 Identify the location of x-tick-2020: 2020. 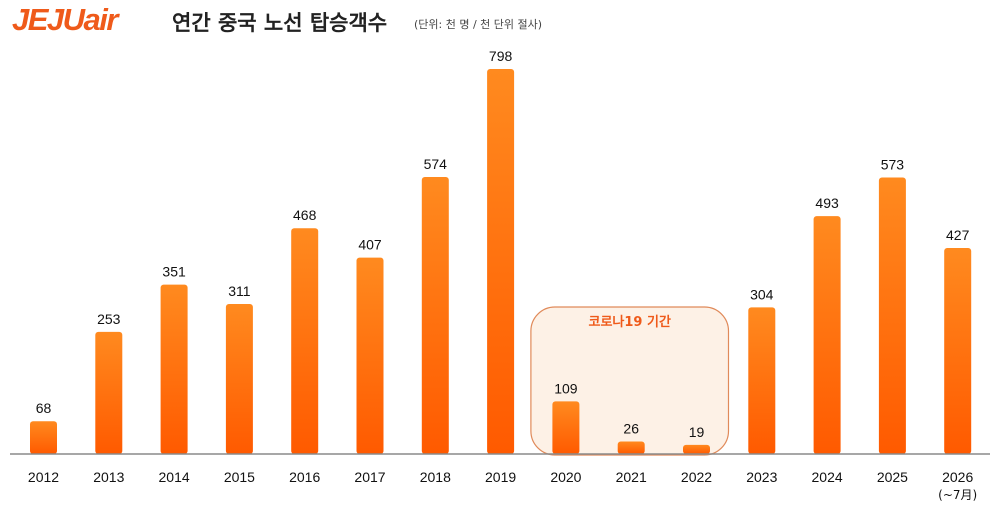
(565, 477).